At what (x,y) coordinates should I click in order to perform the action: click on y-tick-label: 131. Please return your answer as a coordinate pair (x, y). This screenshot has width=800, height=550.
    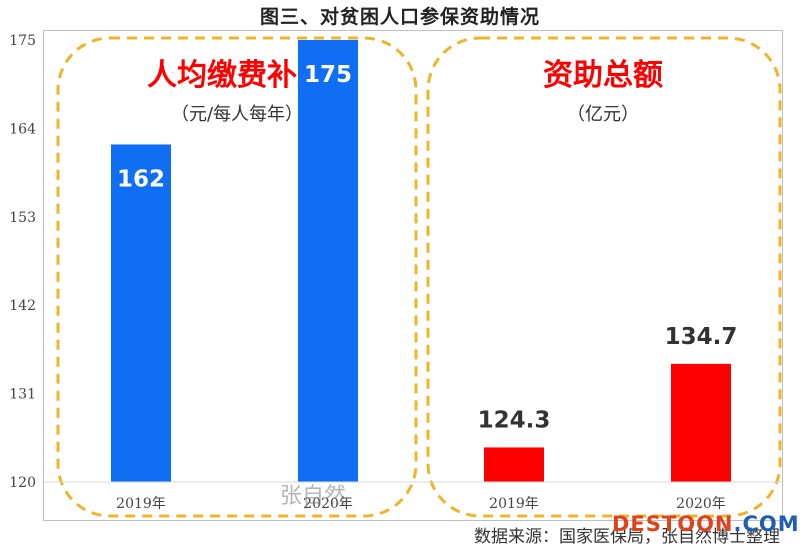
    Looking at the image, I should click on (22, 395).